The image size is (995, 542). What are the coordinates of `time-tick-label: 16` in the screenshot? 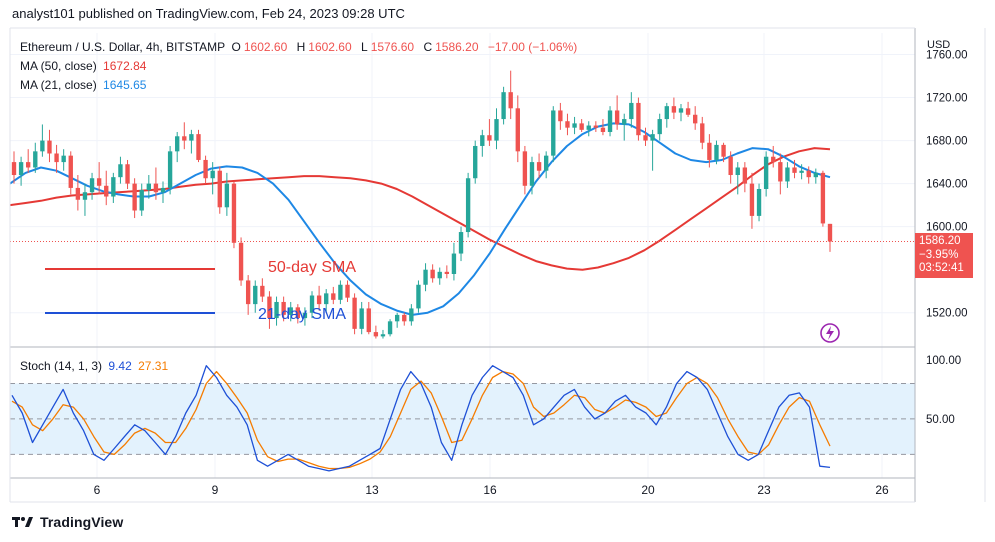 It's located at (490, 490).